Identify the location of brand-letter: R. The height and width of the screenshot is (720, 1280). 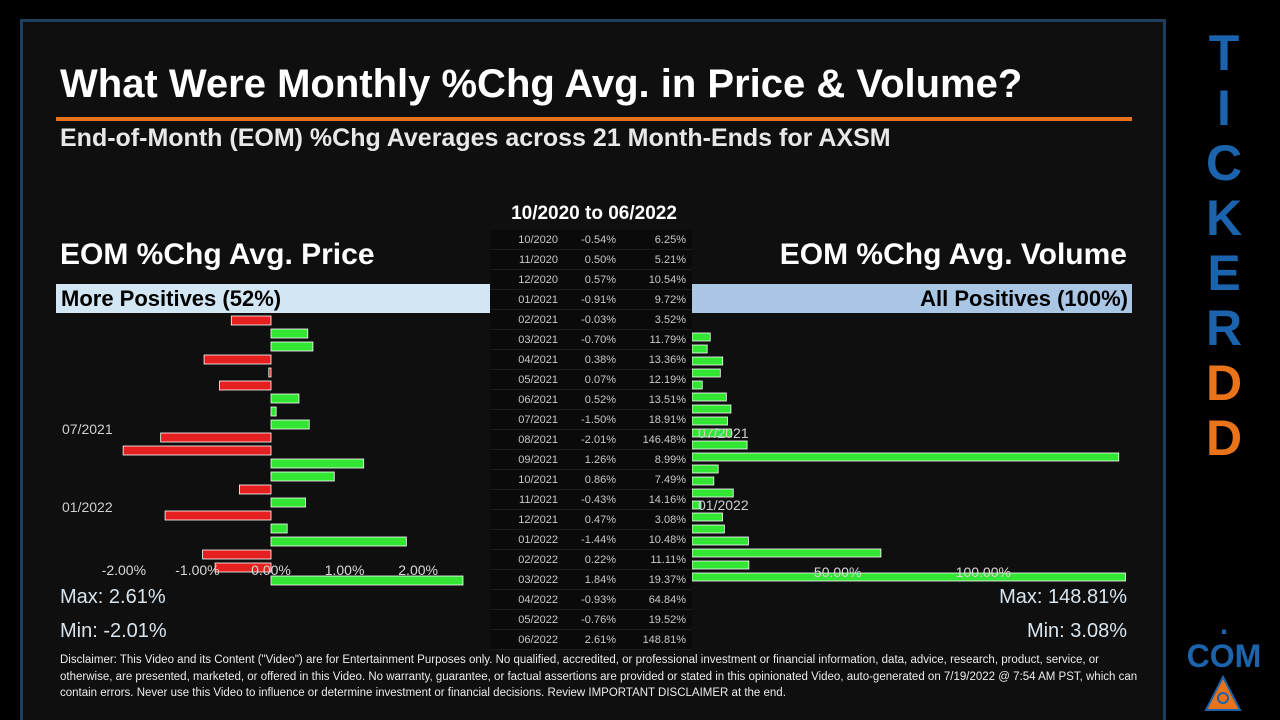
(1224, 328).